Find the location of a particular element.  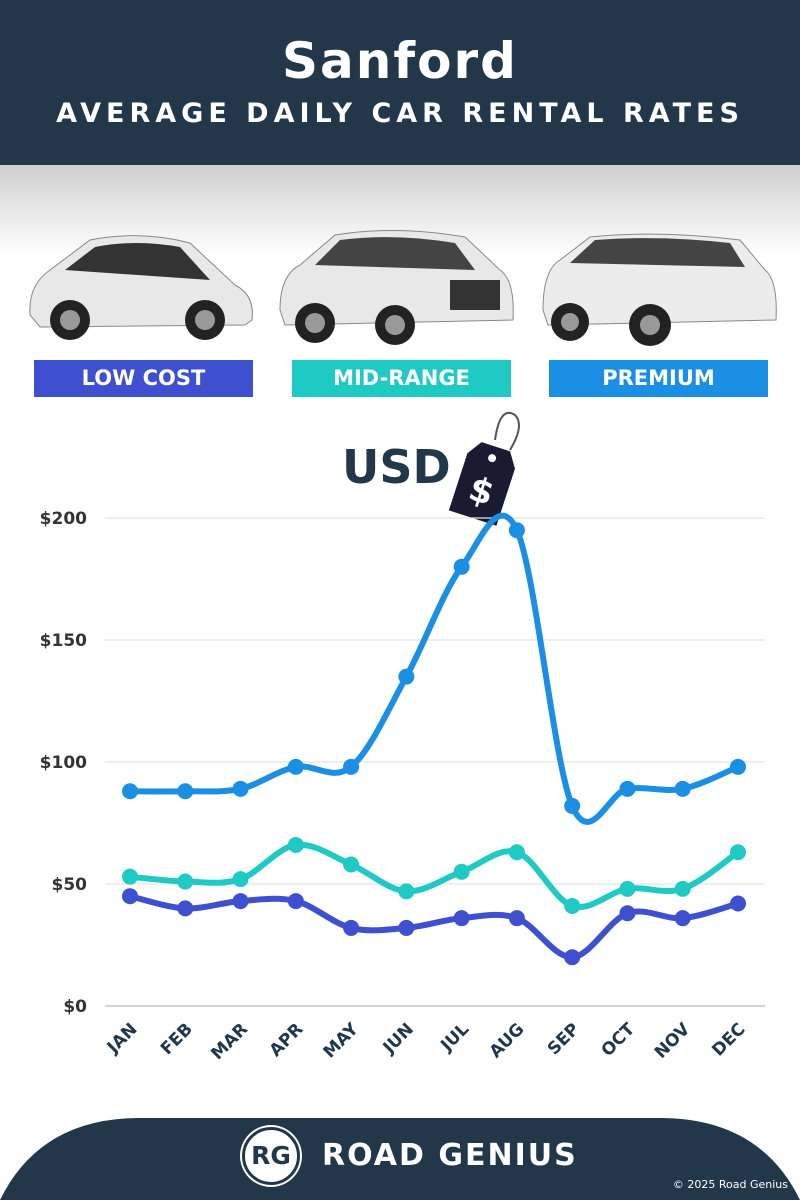

low-cost-car-image is located at coordinates (141, 287).